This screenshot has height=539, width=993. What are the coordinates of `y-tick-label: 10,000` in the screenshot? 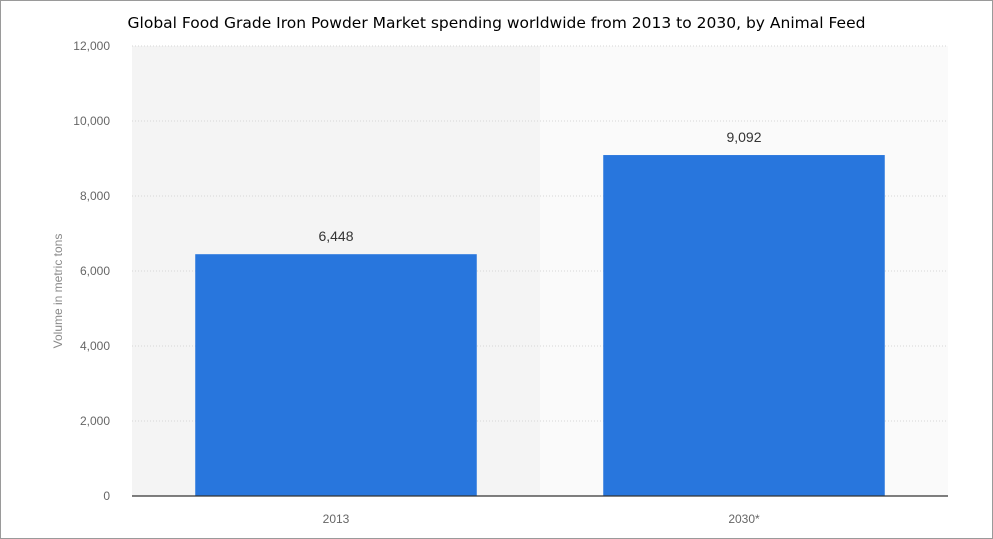 It's located at (91, 121).